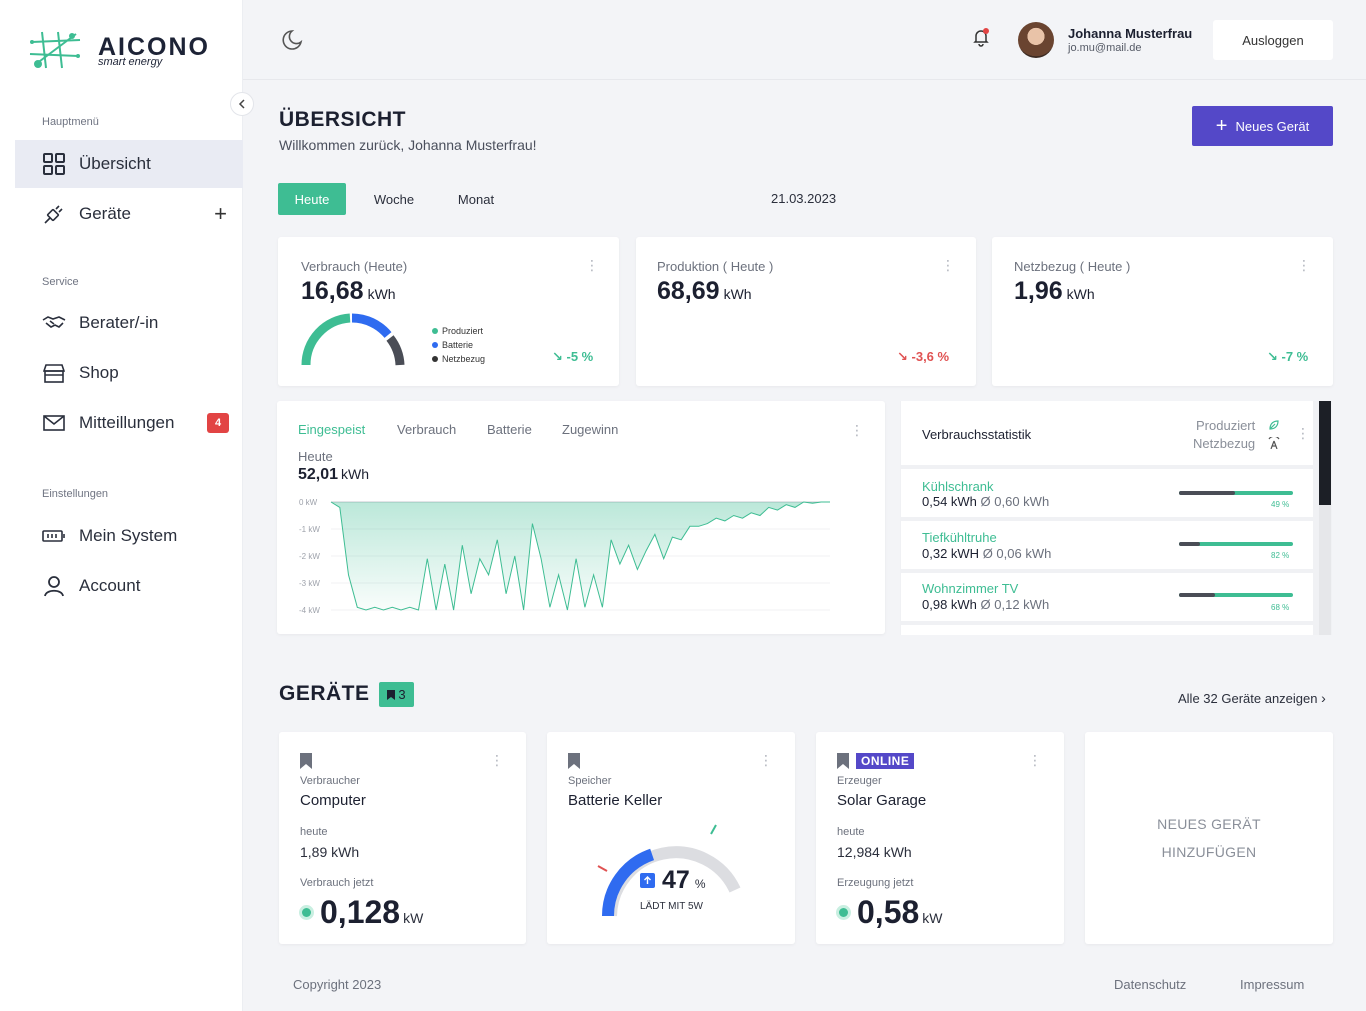 The width and height of the screenshot is (1366, 1011). Describe the element at coordinates (129, 164) in the screenshot. I see `sidebar-item-uebersicht: Übersicht` at that location.